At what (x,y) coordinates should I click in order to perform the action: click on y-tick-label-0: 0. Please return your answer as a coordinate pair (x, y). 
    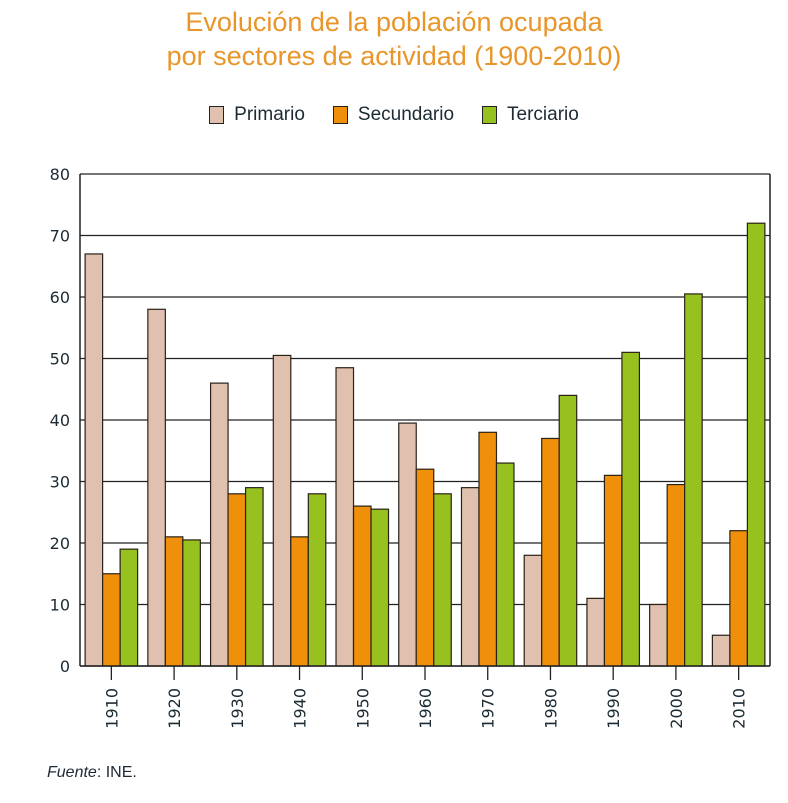
    Looking at the image, I should click on (65, 666).